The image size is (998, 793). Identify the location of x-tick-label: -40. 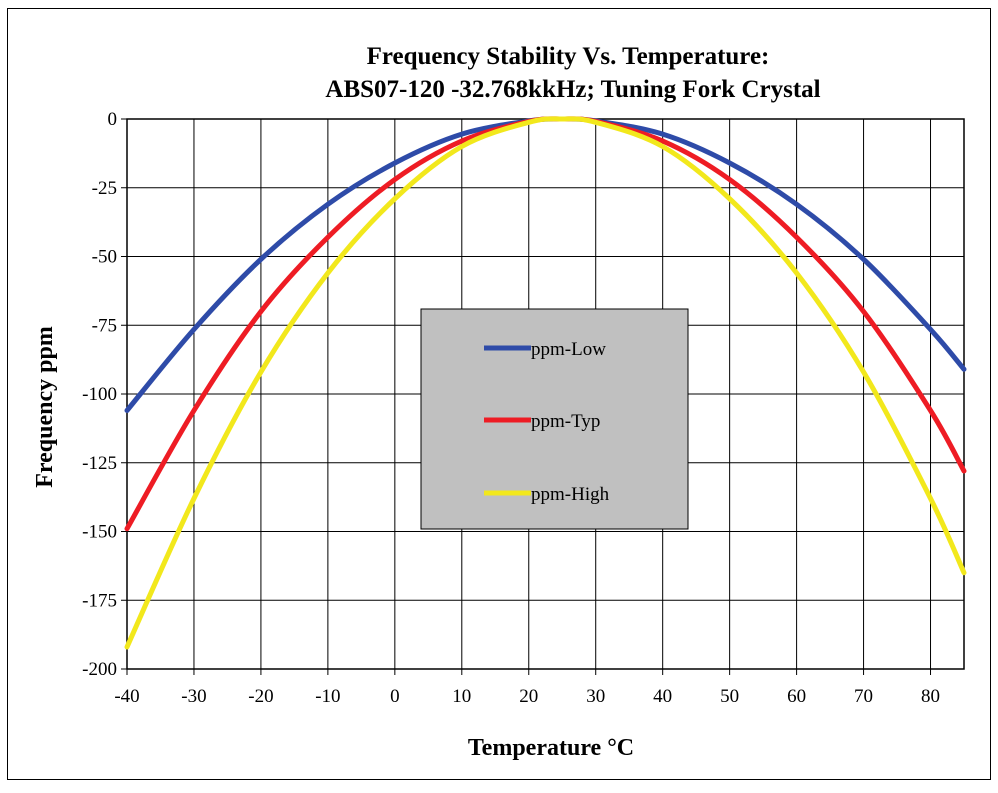
(126, 696).